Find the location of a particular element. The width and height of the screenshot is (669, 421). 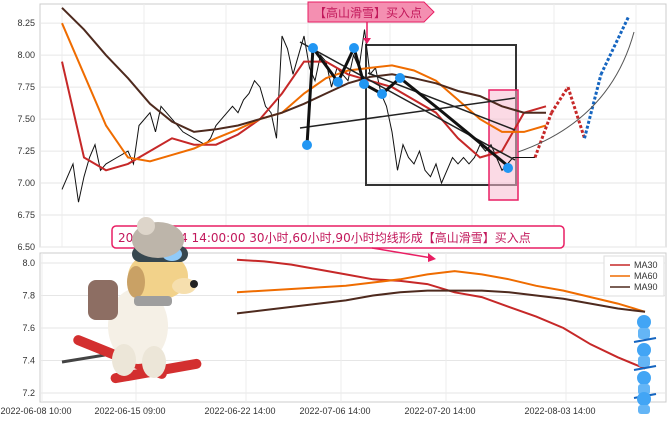

beanie-pompom is located at coordinates (146, 226).